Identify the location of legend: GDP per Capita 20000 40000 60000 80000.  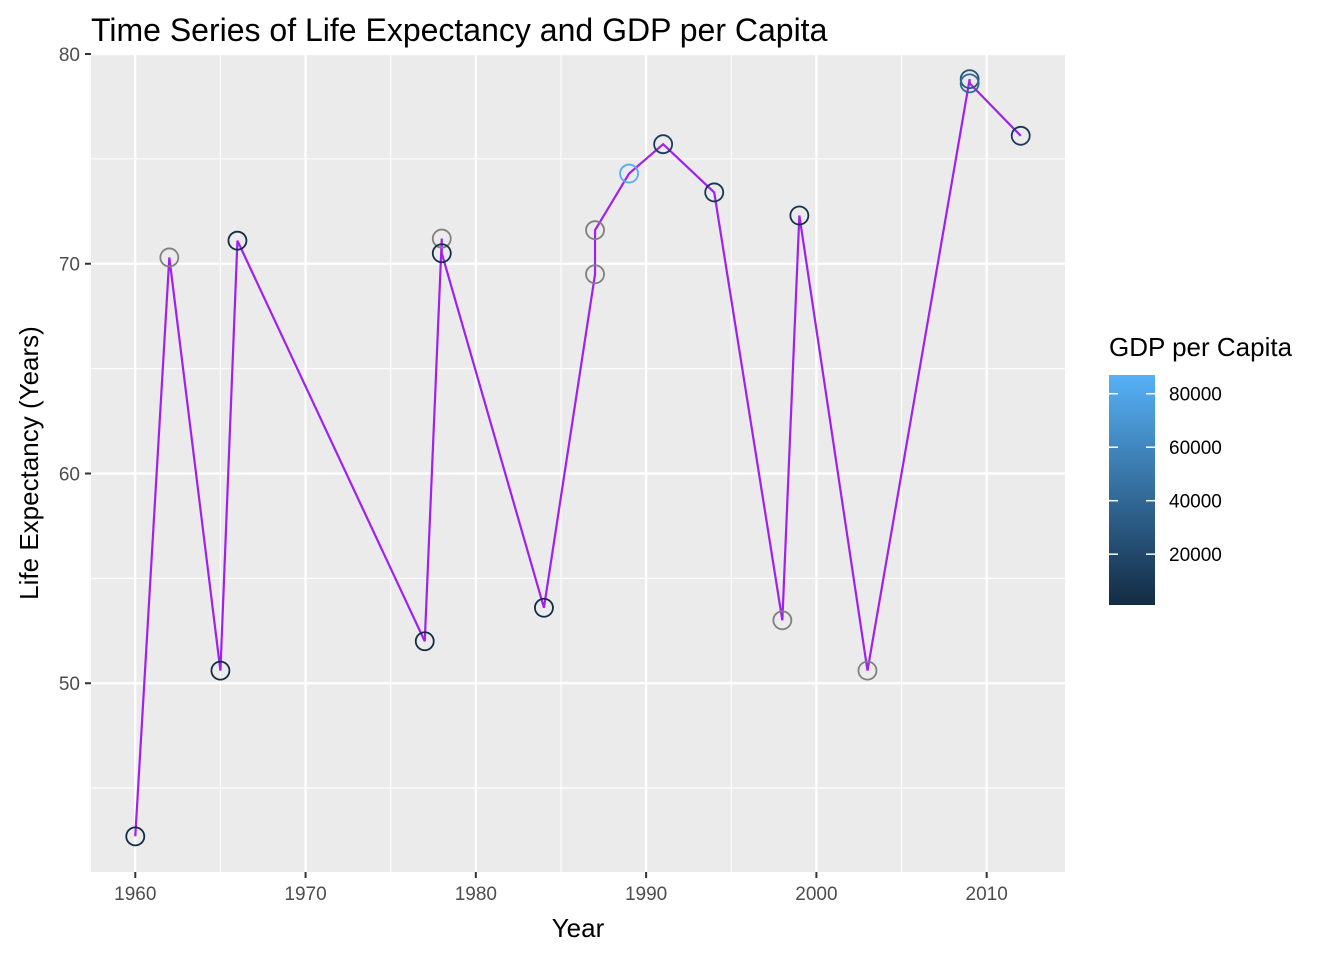
(1201, 468).